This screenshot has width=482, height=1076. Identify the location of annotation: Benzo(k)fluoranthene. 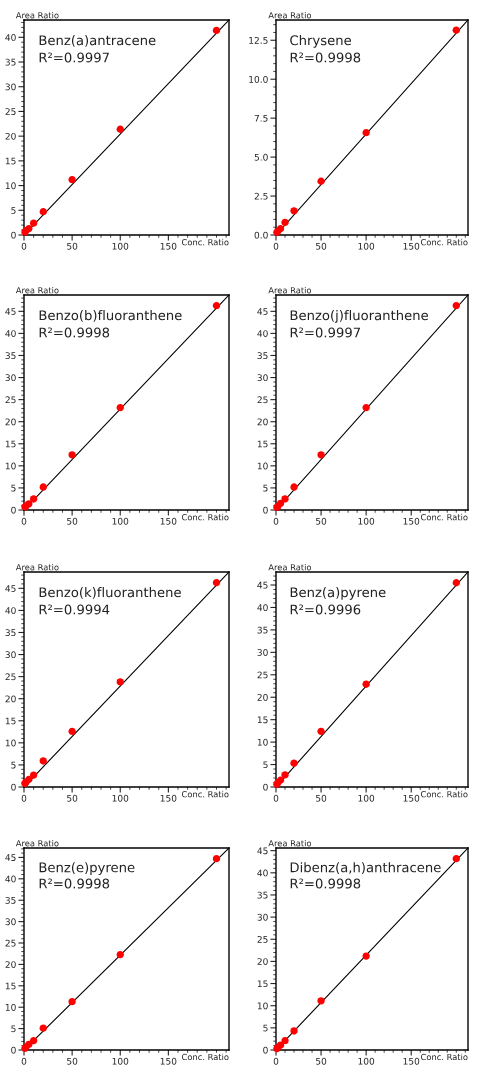
(110, 593).